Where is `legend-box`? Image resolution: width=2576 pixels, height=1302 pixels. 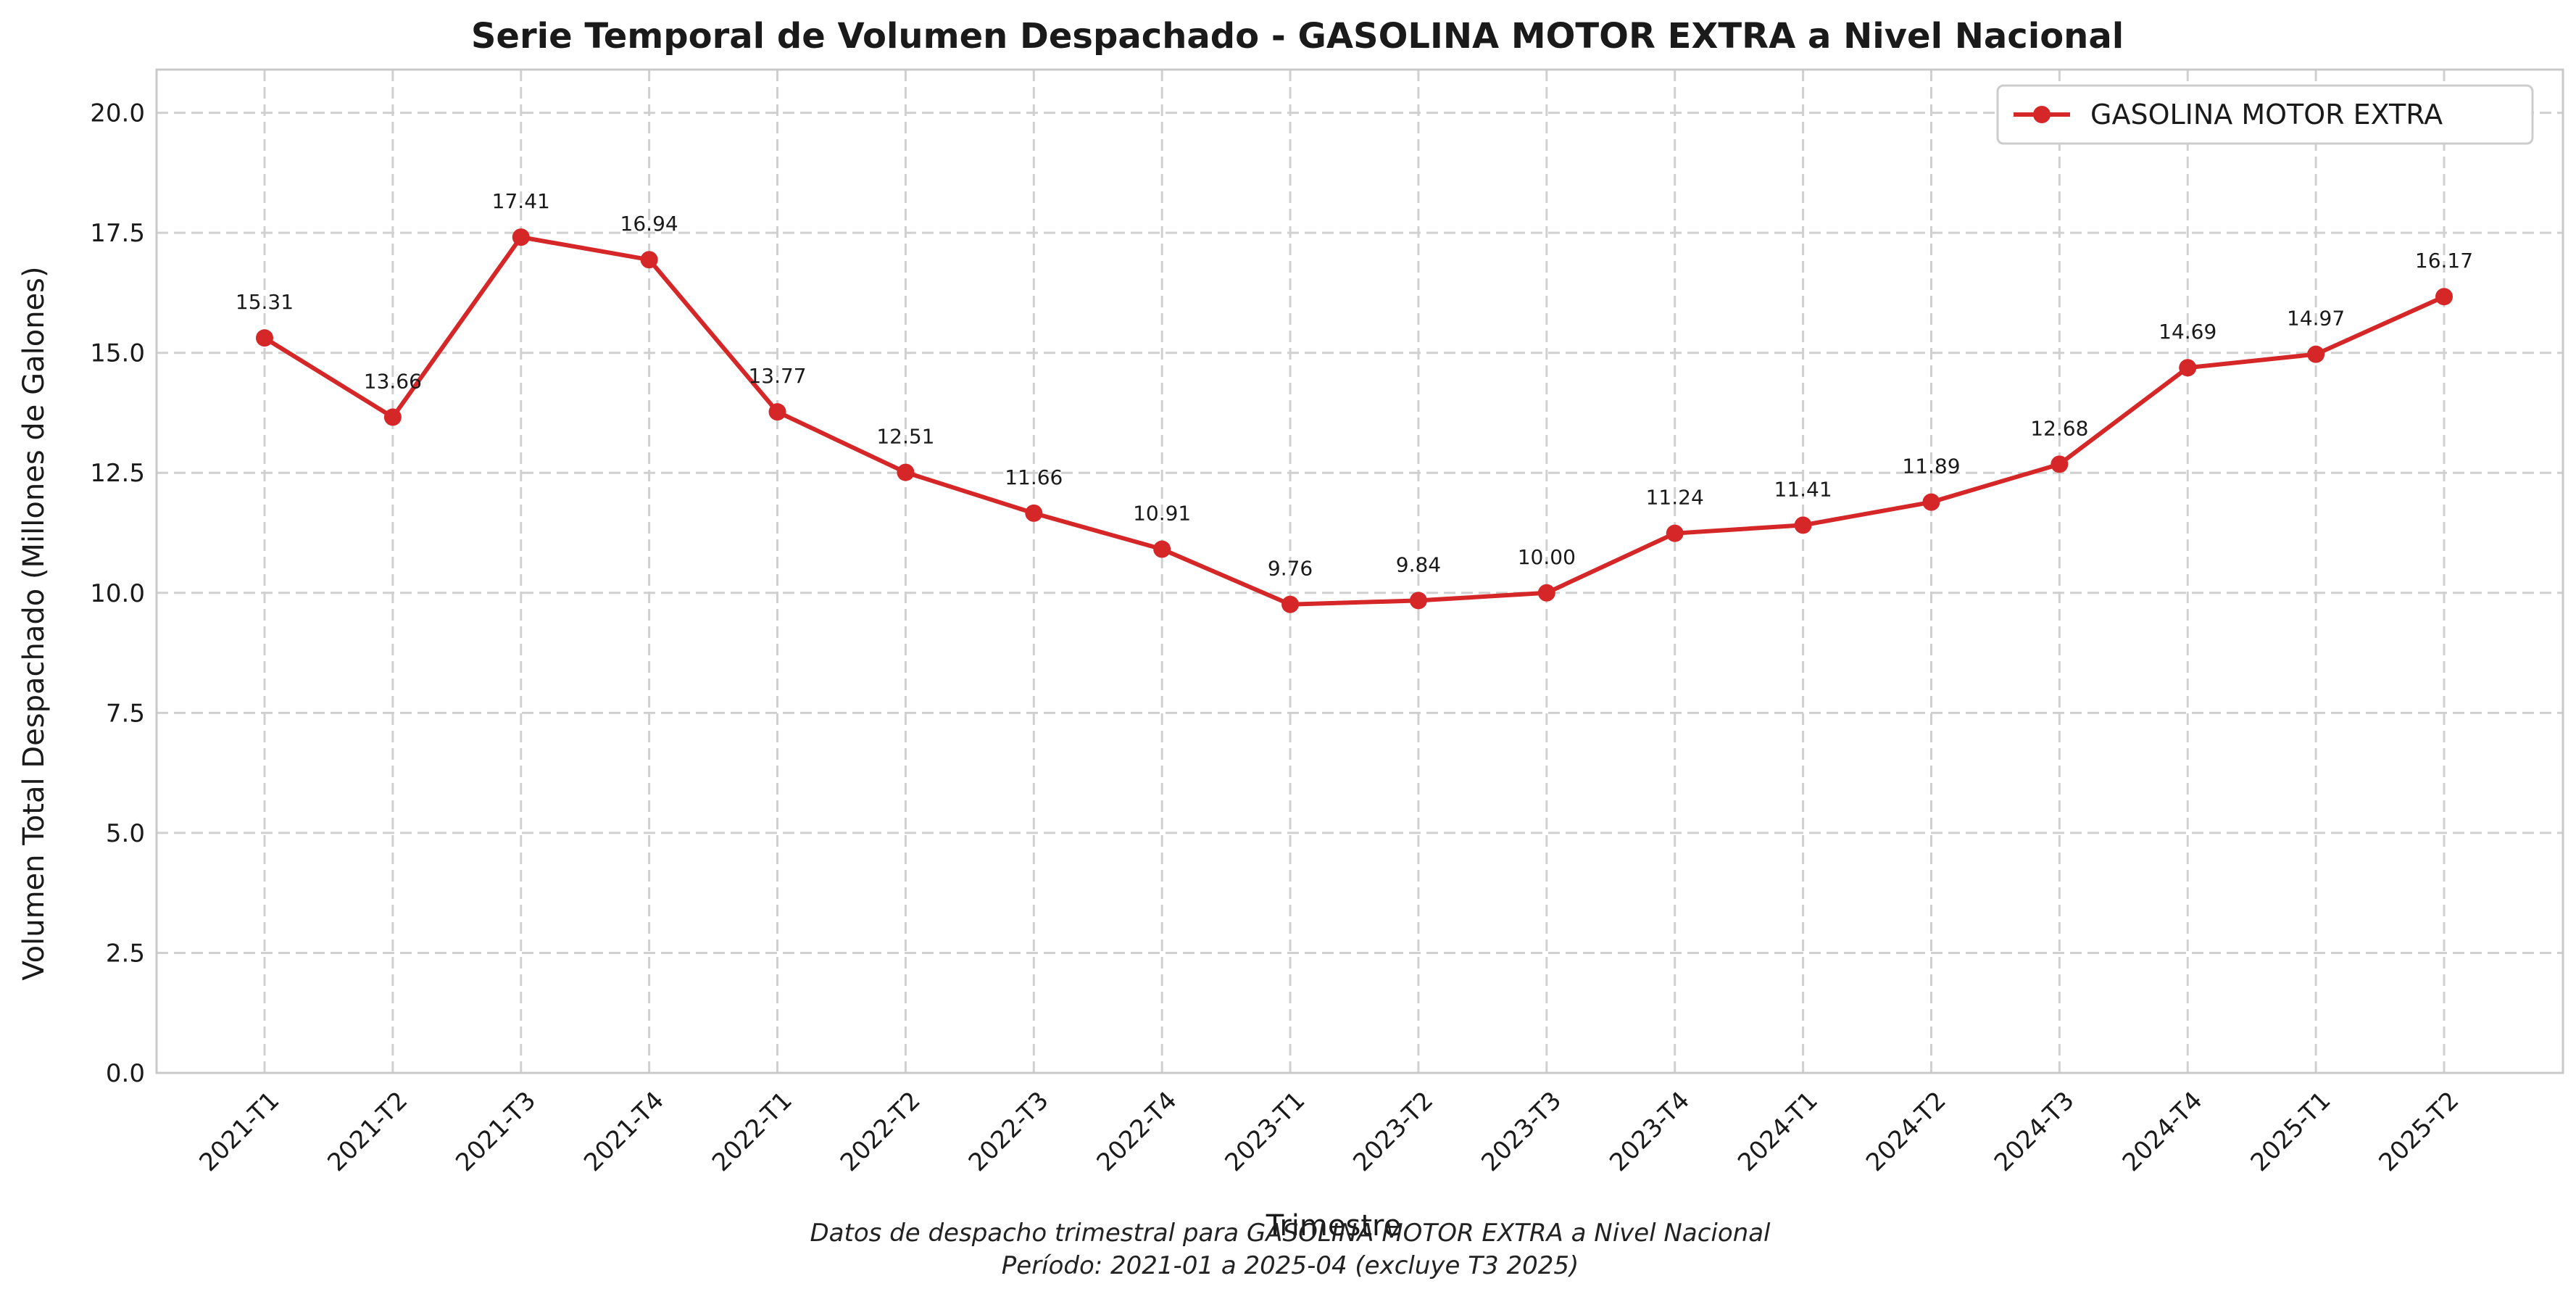
legend-box is located at coordinates (2265, 114).